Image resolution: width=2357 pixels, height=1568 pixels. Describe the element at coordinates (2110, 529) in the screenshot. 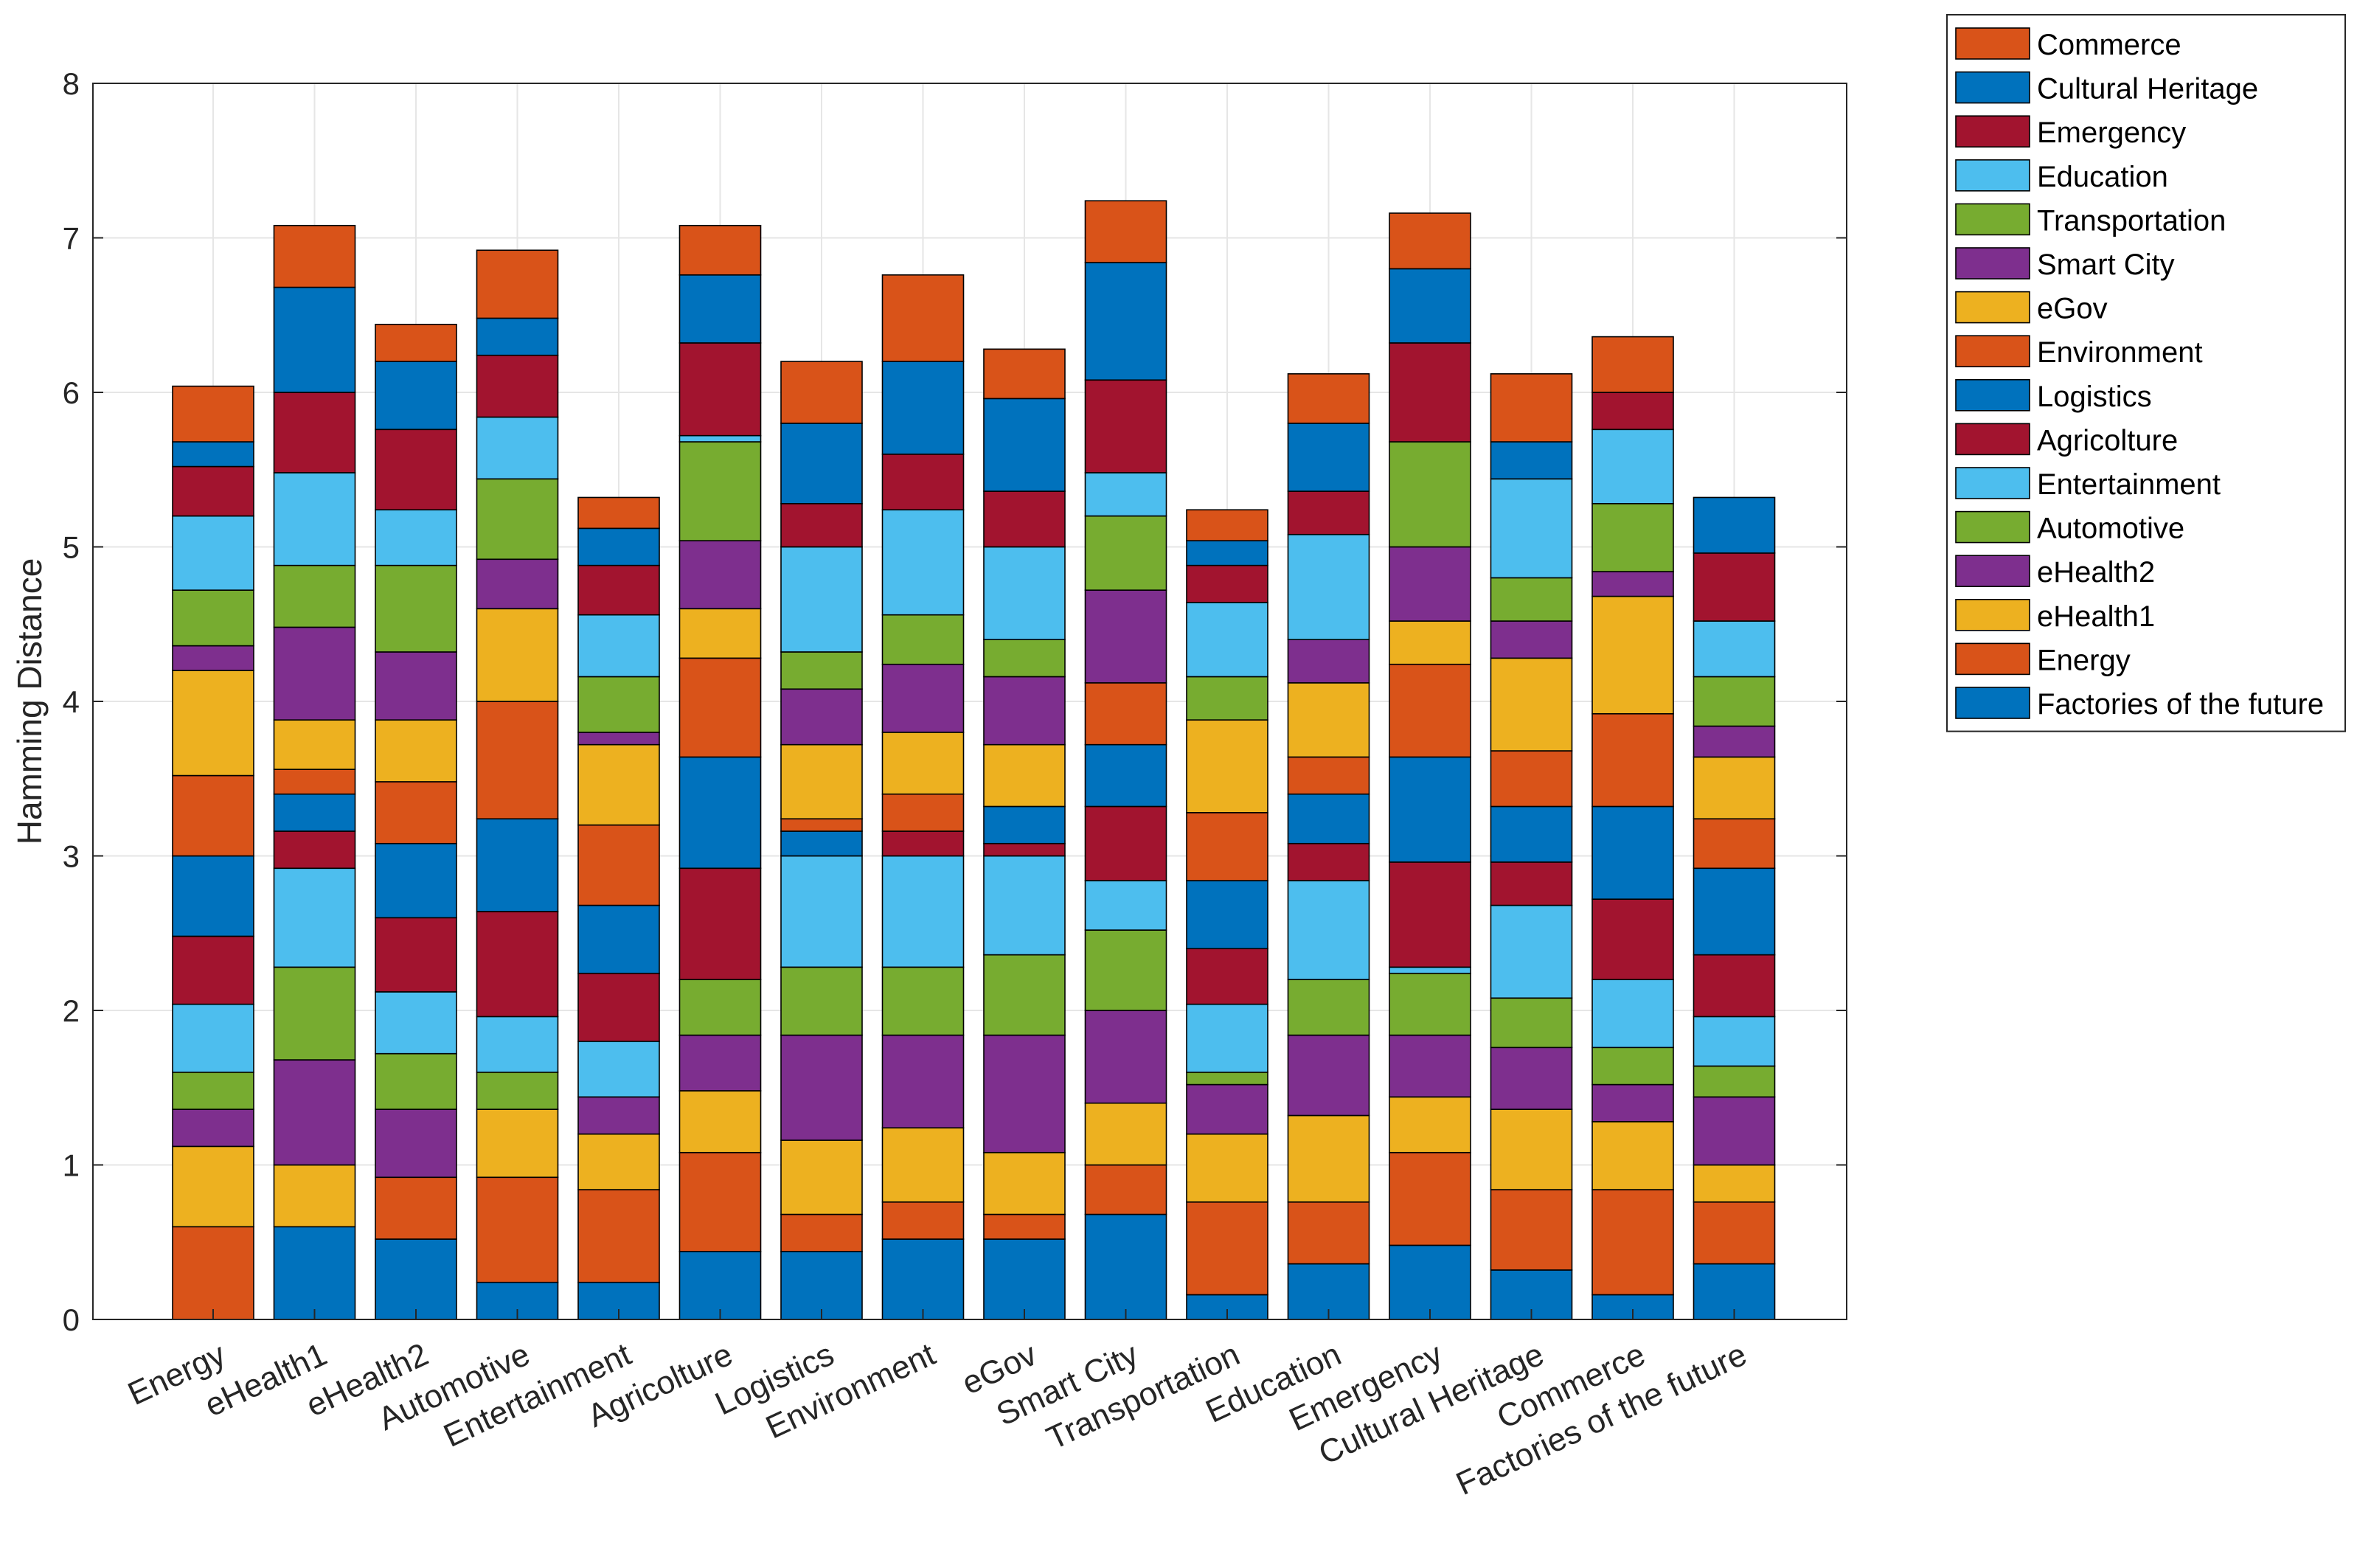

I see `legend-entry-label: Automotive` at that location.